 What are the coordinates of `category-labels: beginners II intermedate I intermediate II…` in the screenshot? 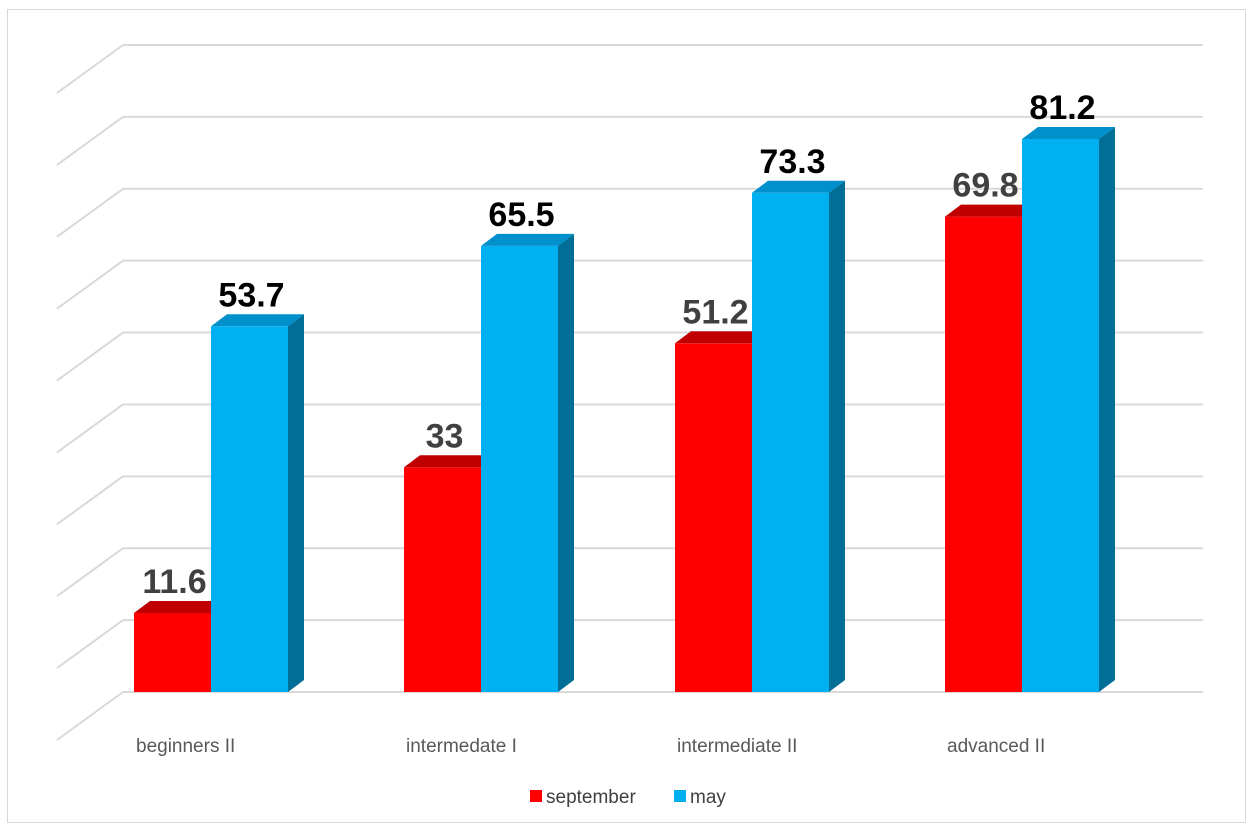 It's located at (590, 746).